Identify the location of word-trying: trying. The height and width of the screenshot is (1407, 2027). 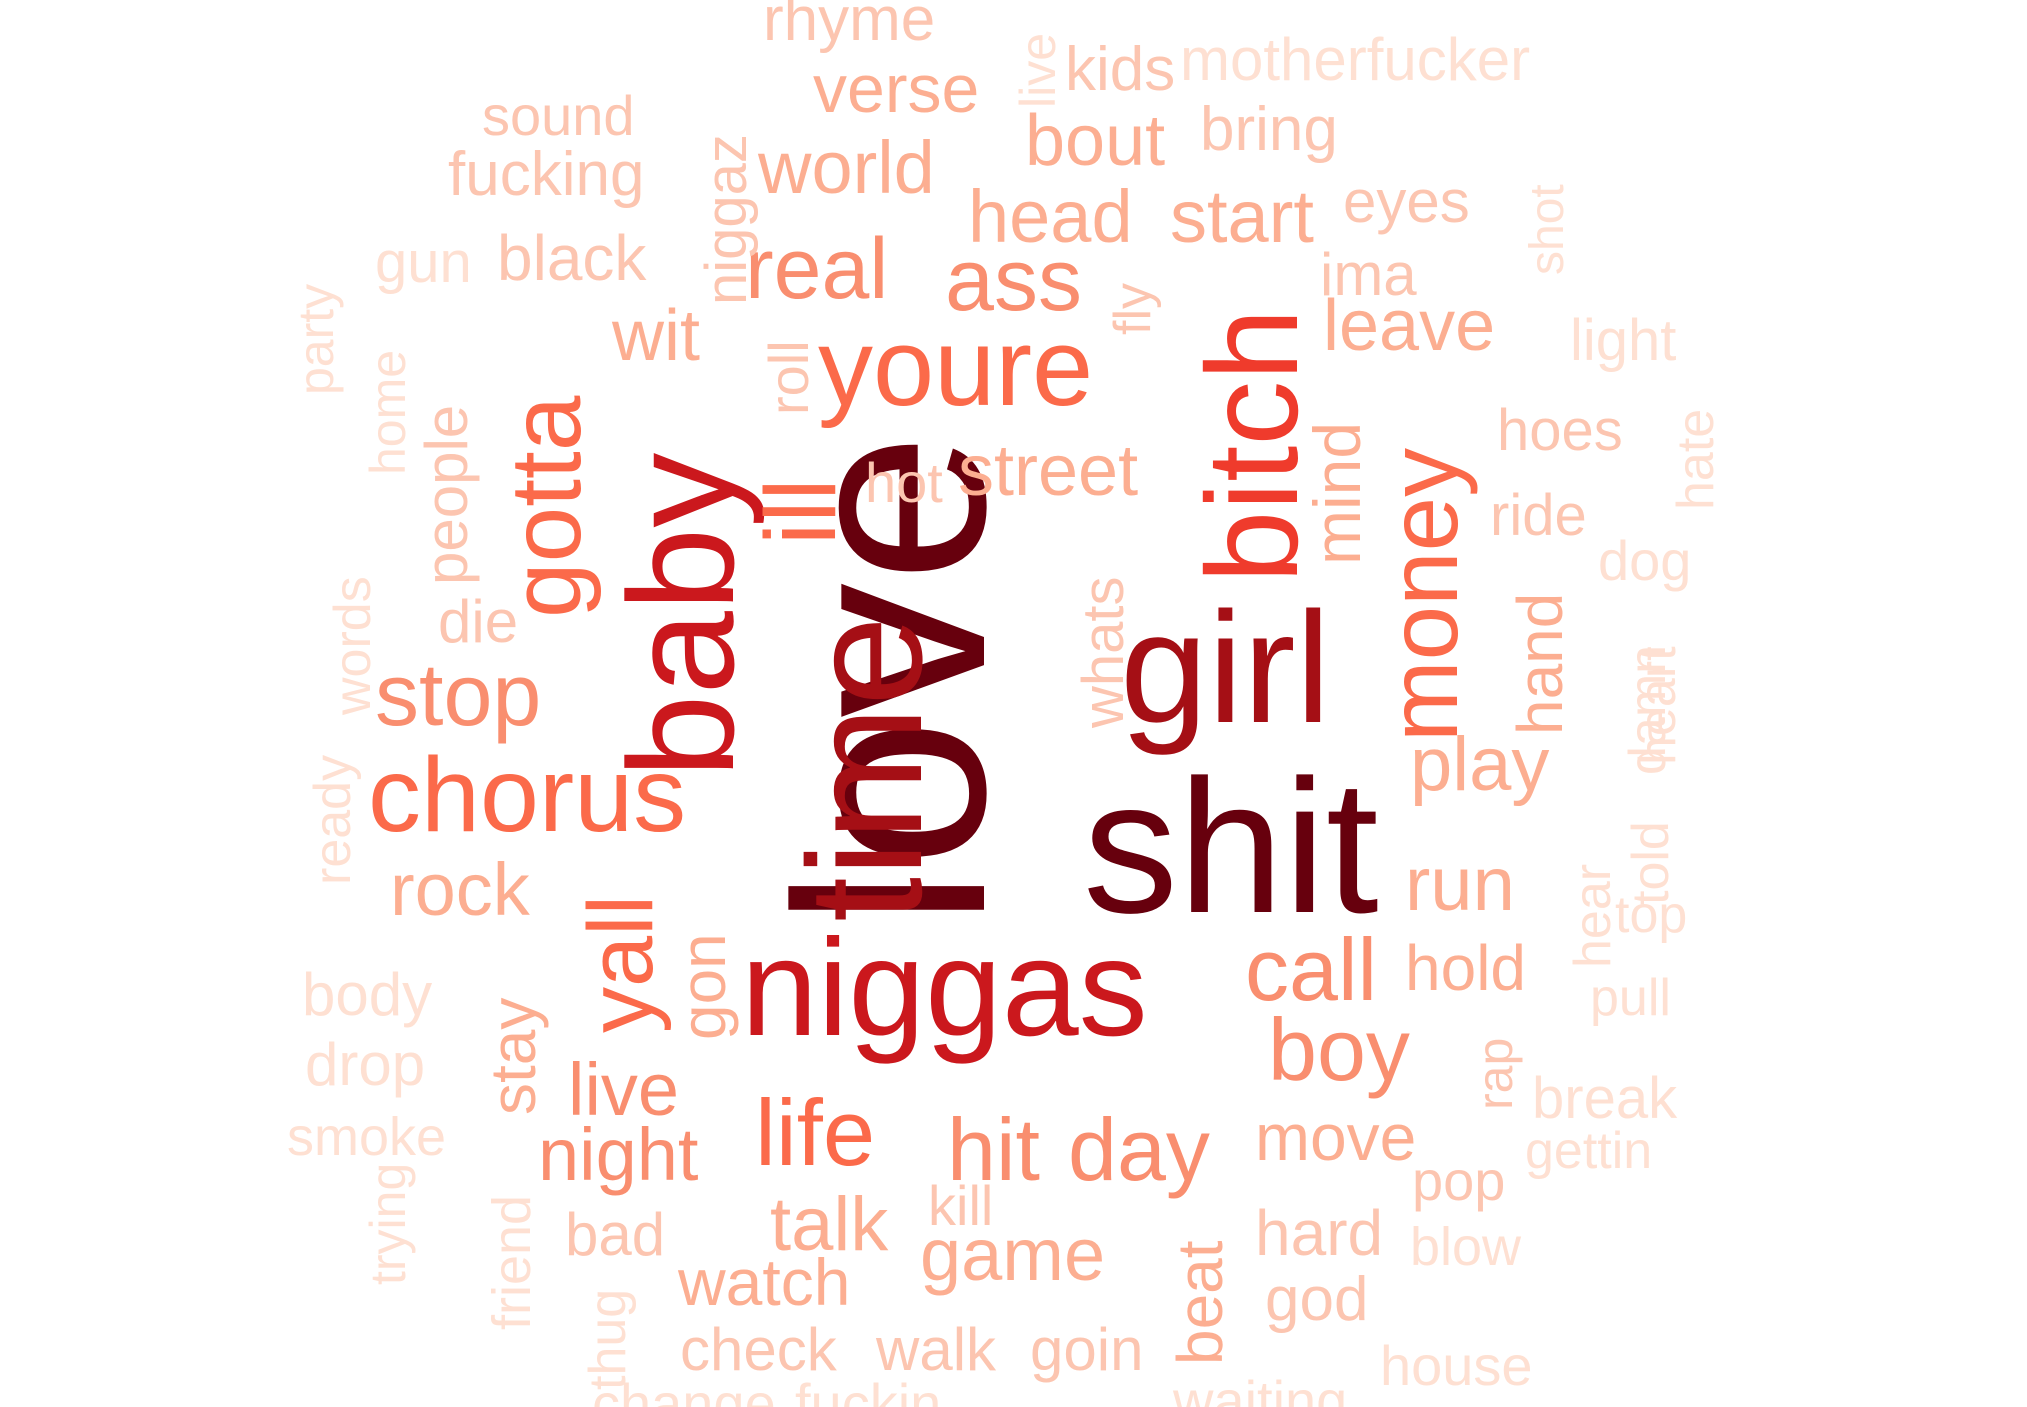
(388, 1224).